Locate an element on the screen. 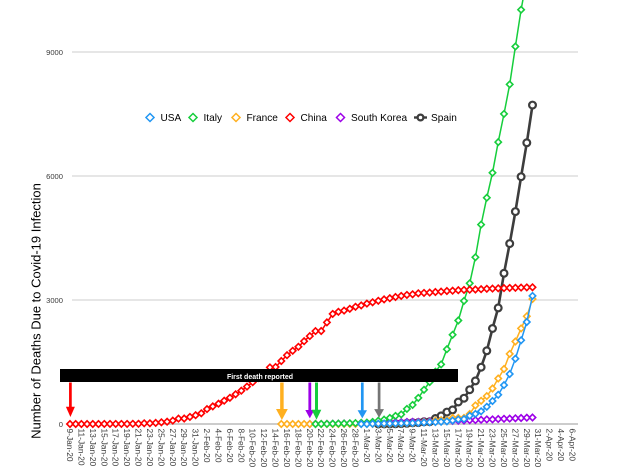 The height and width of the screenshot is (475, 640). svg-text: 2-Apr-20 is located at coordinates (550, 445).